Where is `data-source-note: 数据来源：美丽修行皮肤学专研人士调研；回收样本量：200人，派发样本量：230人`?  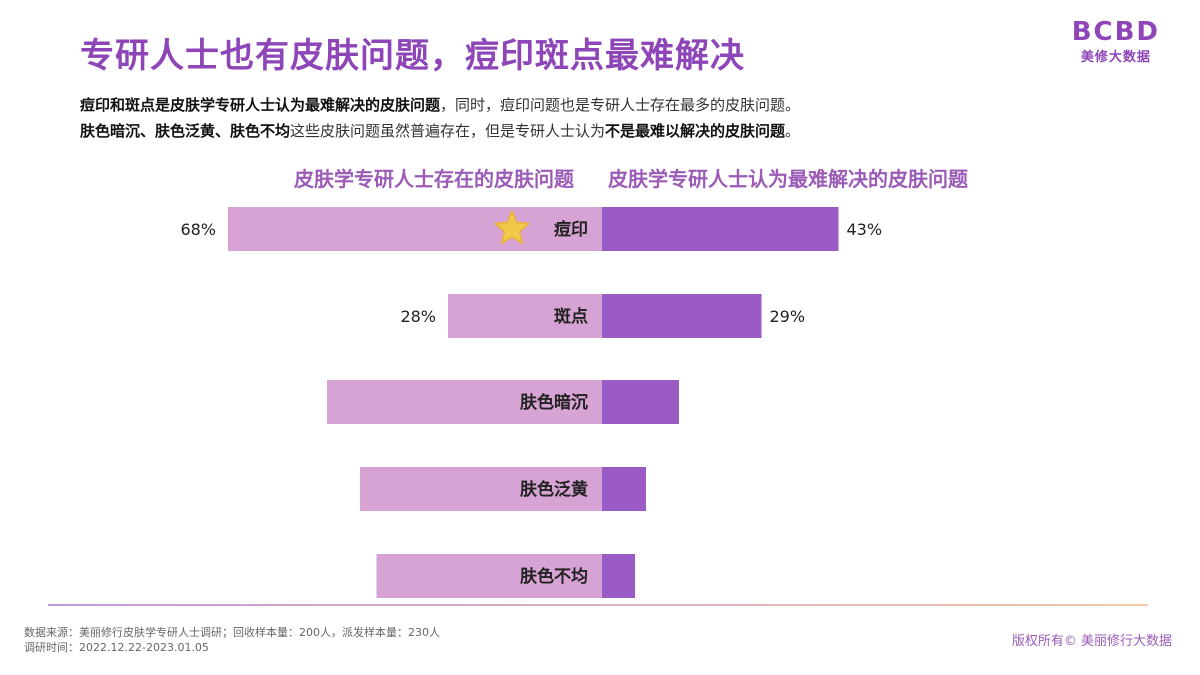
data-source-note: 数据来源：美丽修行皮肤学专研人士调研；回收样本量：200人，派发样本量：230人 is located at coordinates (232, 632).